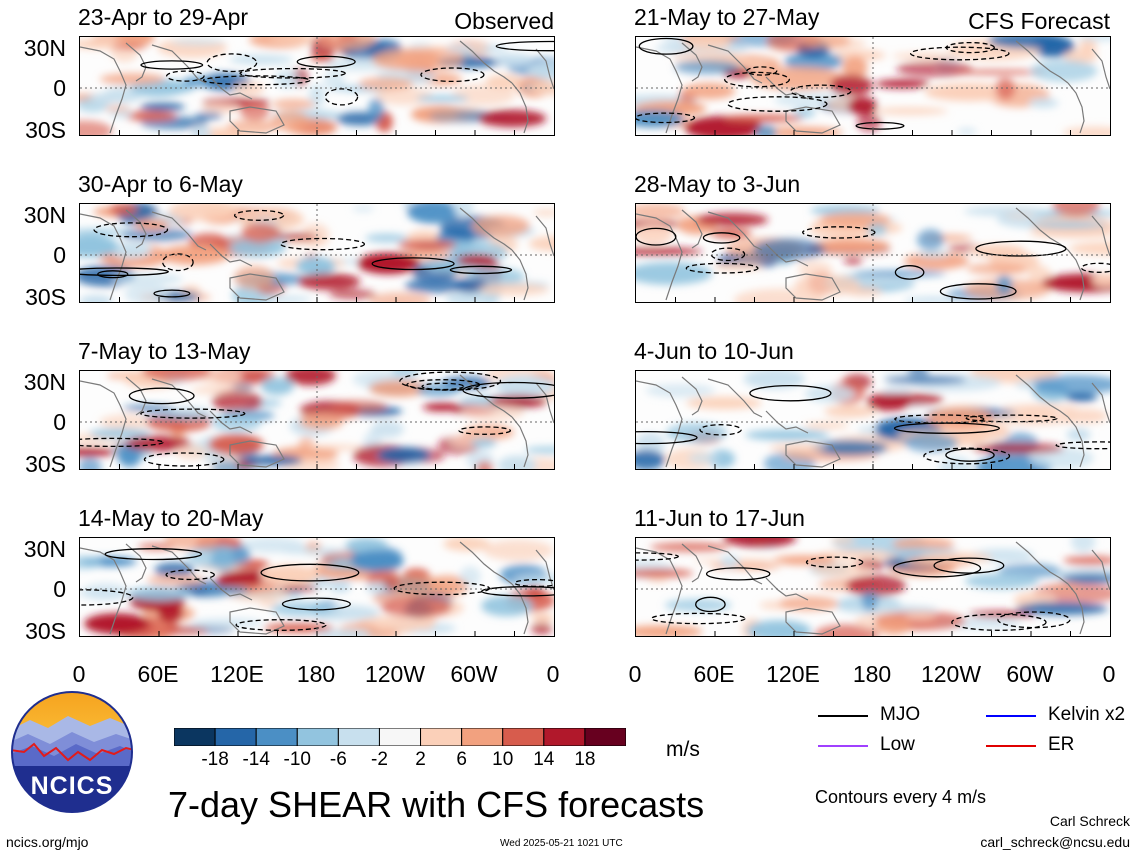 The width and height of the screenshot is (1135, 856). I want to click on panel-title: 21-May to 27-May, so click(727, 17).